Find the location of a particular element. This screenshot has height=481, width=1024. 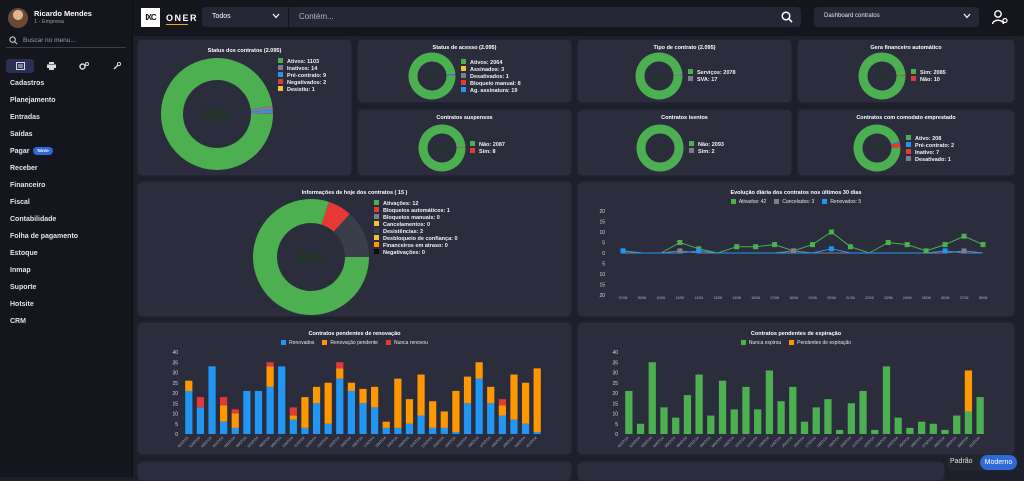

sidebar-item-inmap: Inmap is located at coordinates (66, 273).